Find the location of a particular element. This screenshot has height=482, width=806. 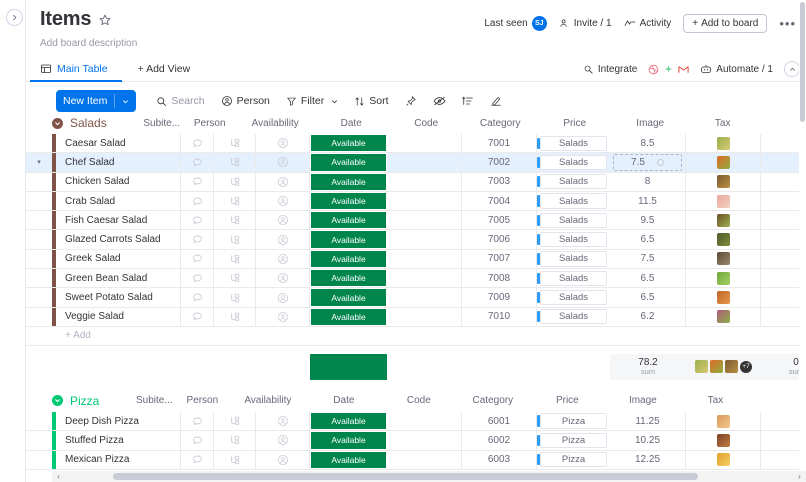

chart-view-button is located at coordinates (496, 101).